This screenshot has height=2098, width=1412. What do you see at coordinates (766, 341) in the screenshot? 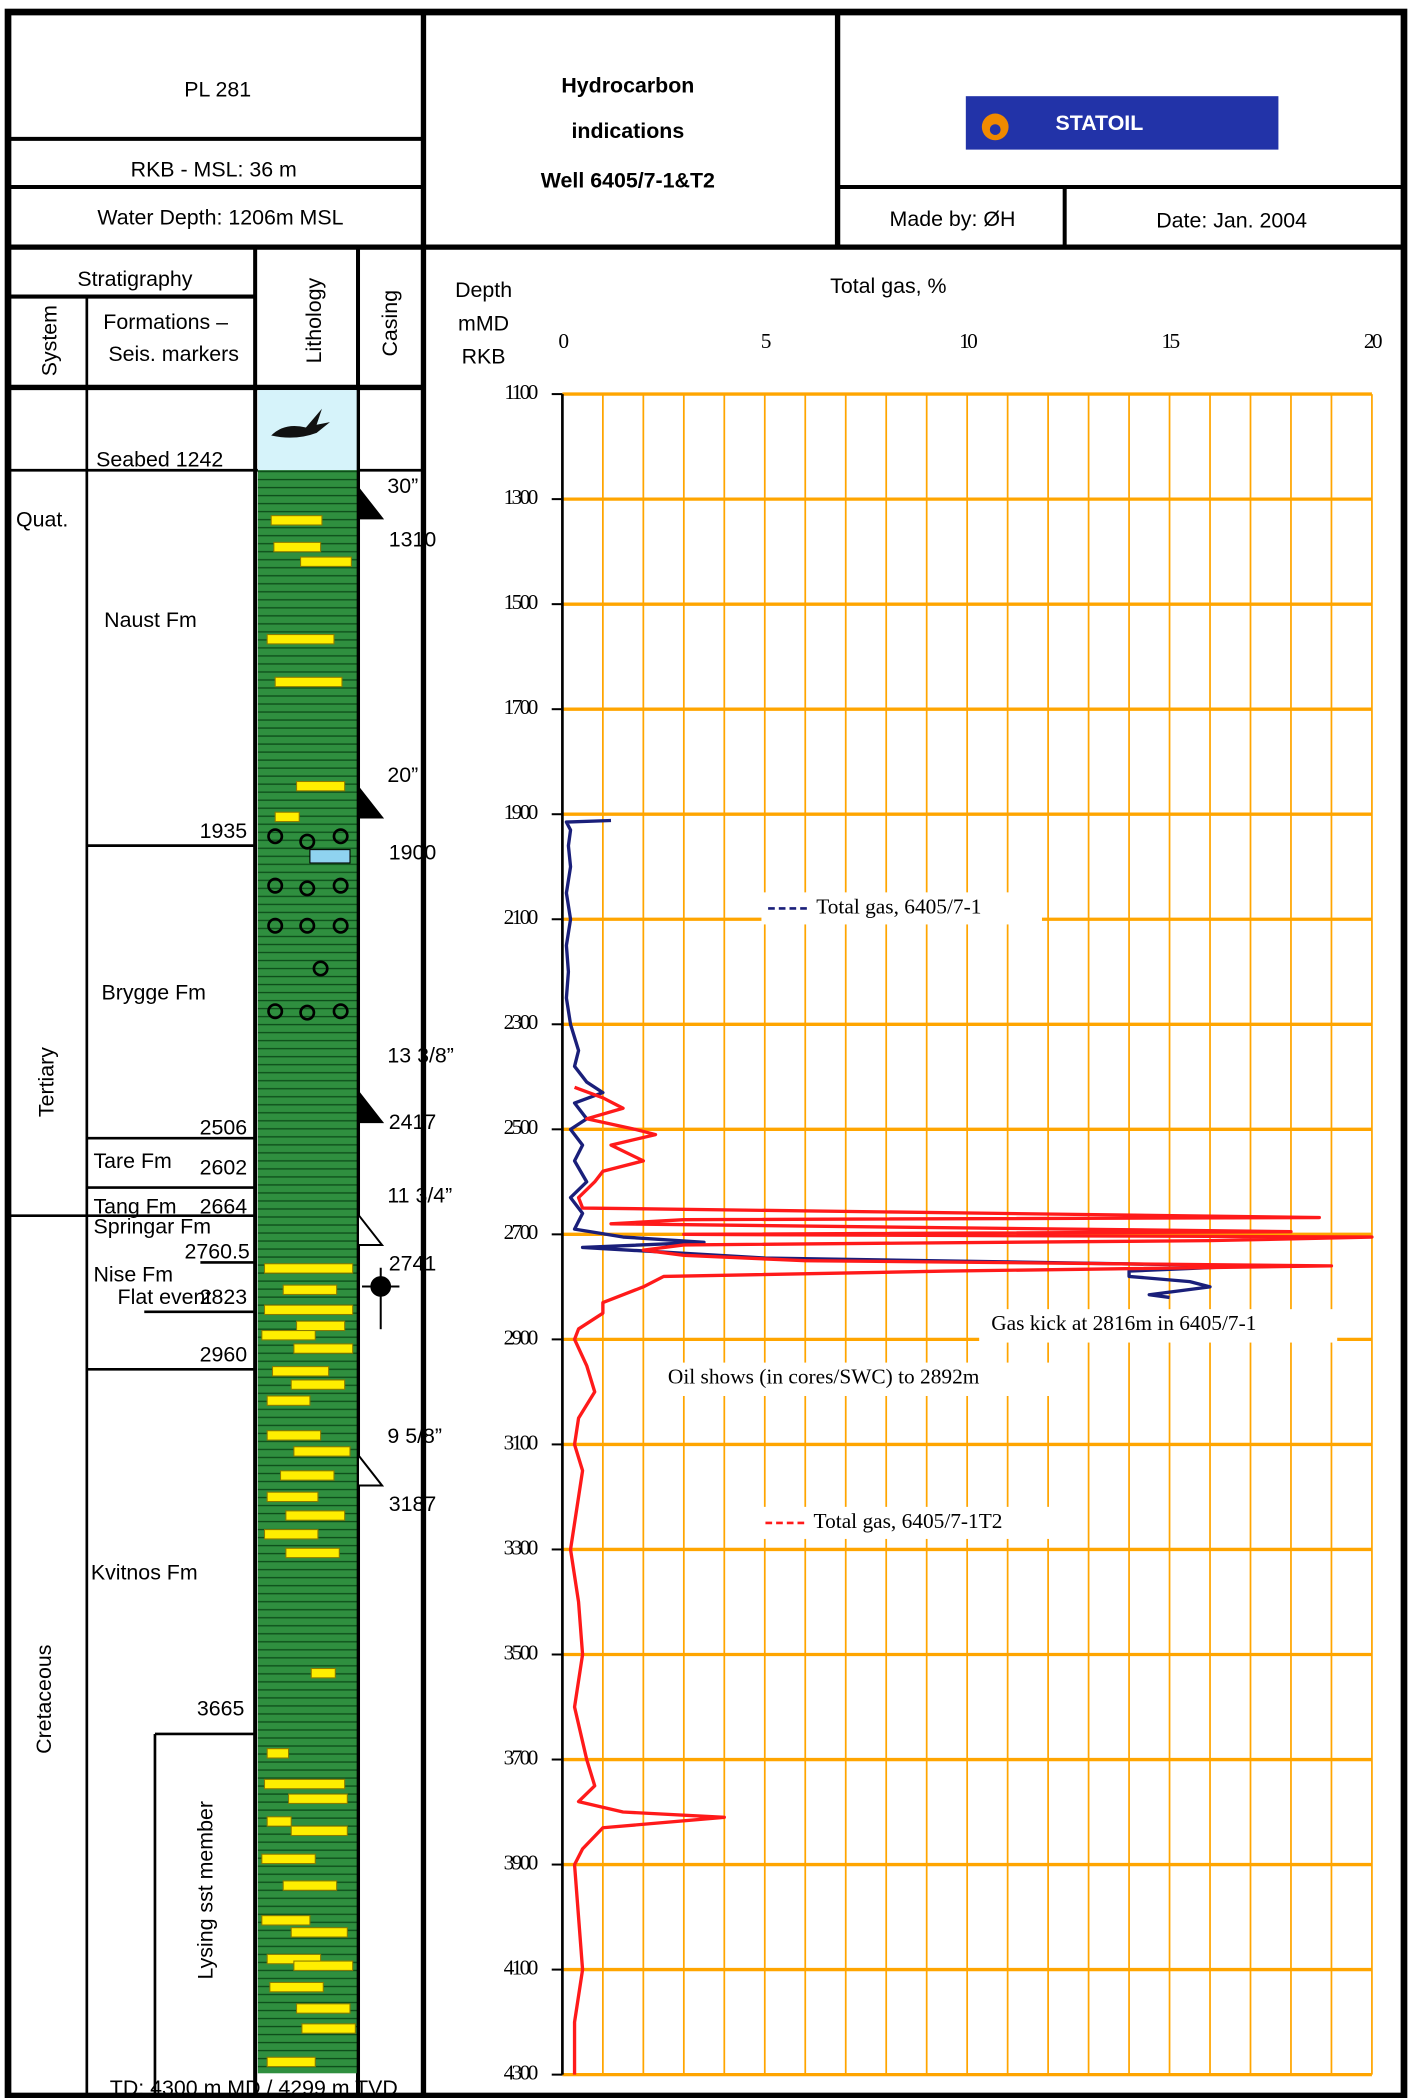
I see `x-tick-label: 5` at bounding box center [766, 341].